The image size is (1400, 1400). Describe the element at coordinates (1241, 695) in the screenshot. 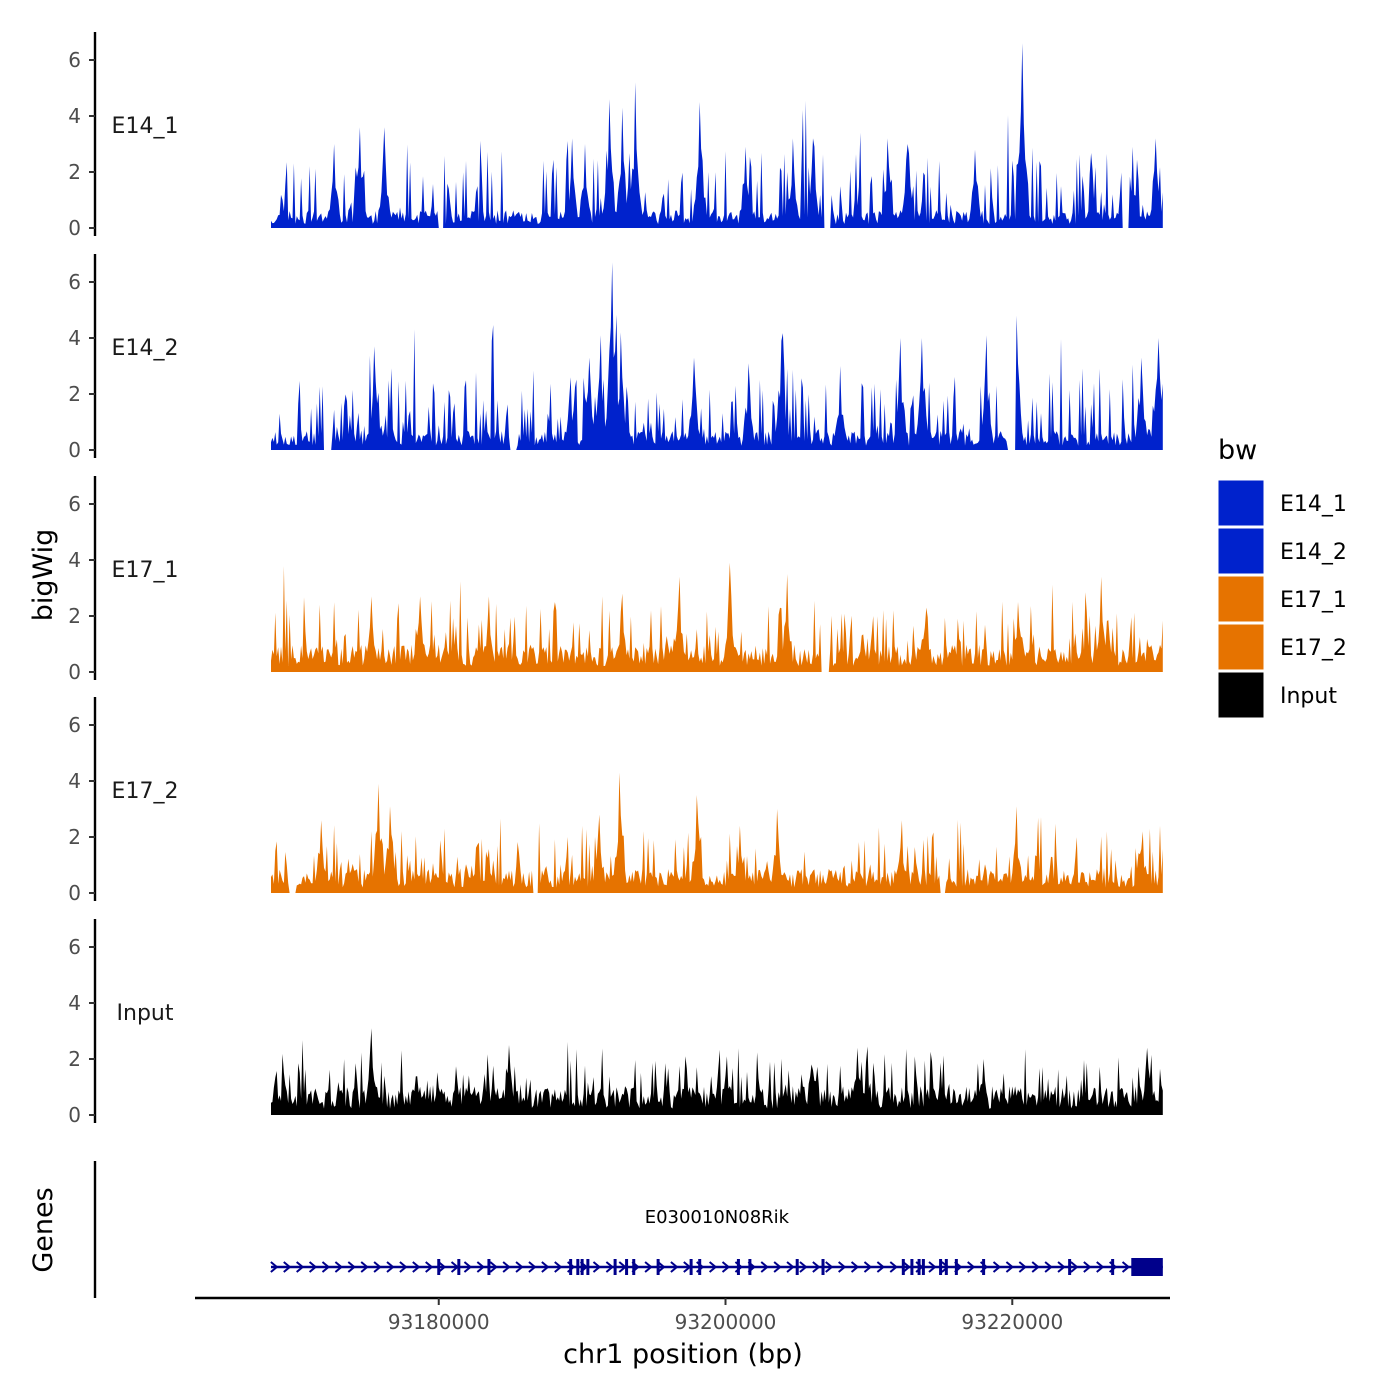

I see `legend-swatch-Input` at that location.